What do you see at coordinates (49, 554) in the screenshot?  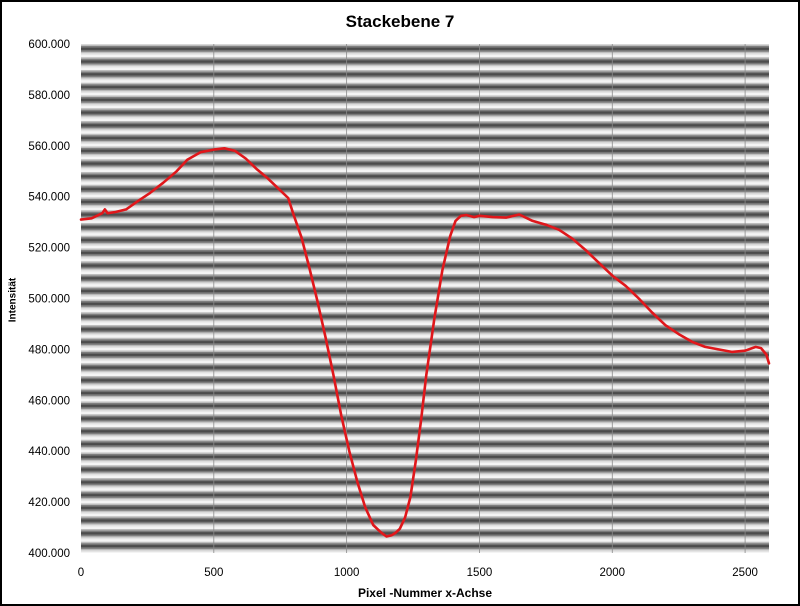 I see `y-tick-label: 400.000` at bounding box center [49, 554].